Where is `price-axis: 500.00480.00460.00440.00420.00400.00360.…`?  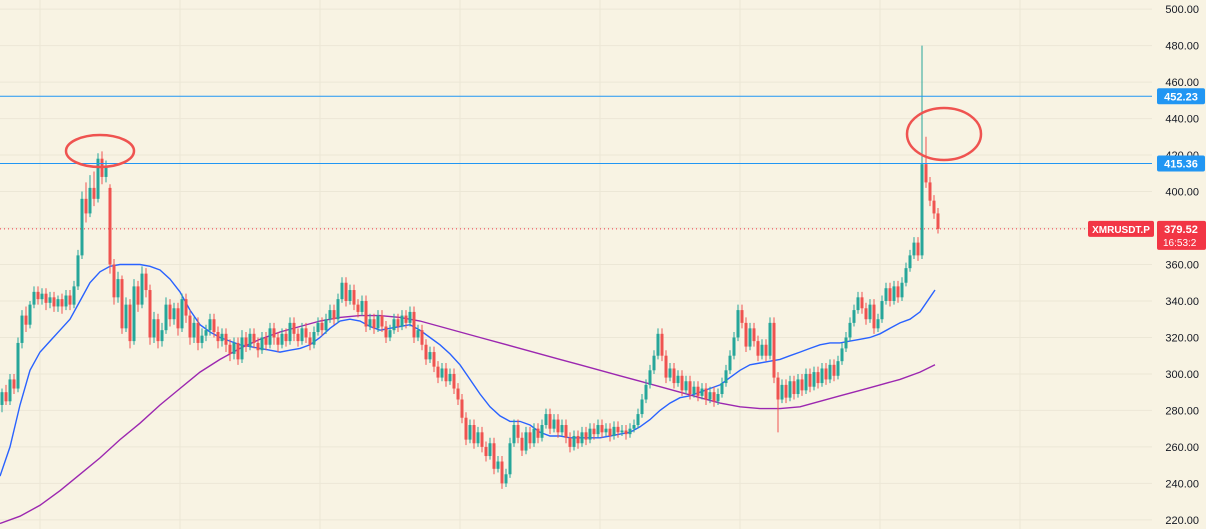
price-axis: 500.00480.00460.00440.00420.00400.00360.… is located at coordinates (1179, 264).